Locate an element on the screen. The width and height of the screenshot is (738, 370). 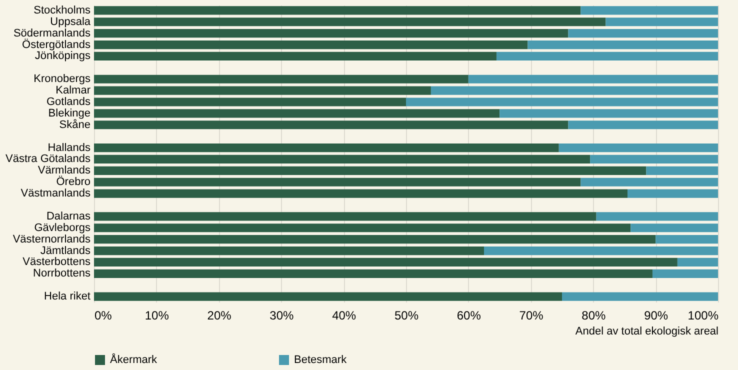
y-tick-label: Västra Götalands is located at coordinates (48, 159).